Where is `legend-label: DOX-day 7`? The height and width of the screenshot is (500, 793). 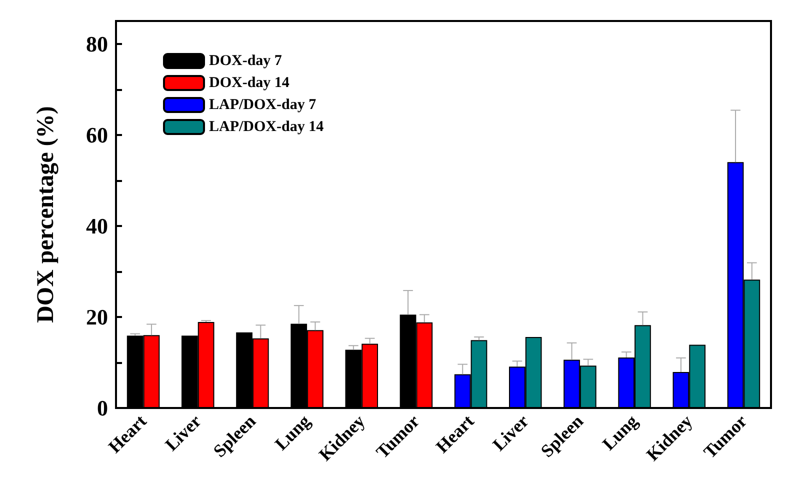
legend-label: DOX-day 7 is located at coordinates (245, 61).